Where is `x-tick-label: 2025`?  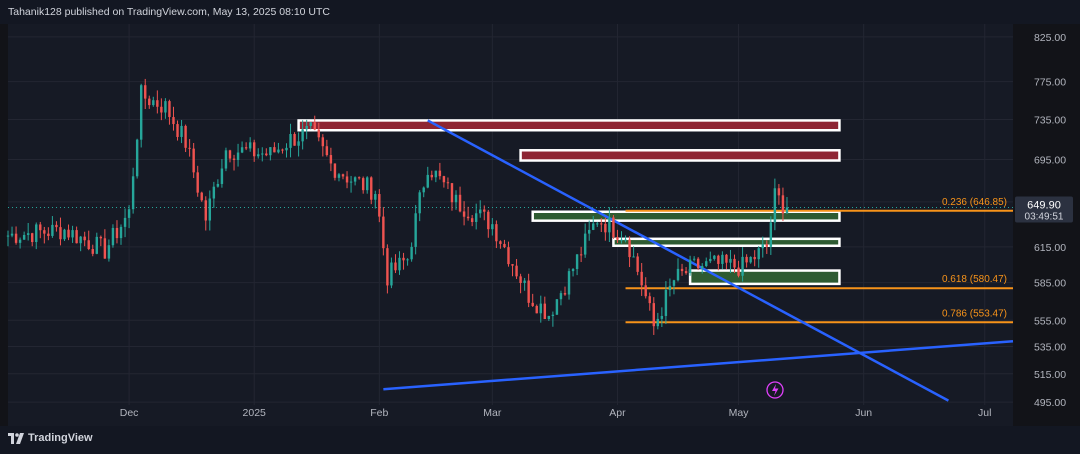 x-tick-label: 2025 is located at coordinates (255, 413).